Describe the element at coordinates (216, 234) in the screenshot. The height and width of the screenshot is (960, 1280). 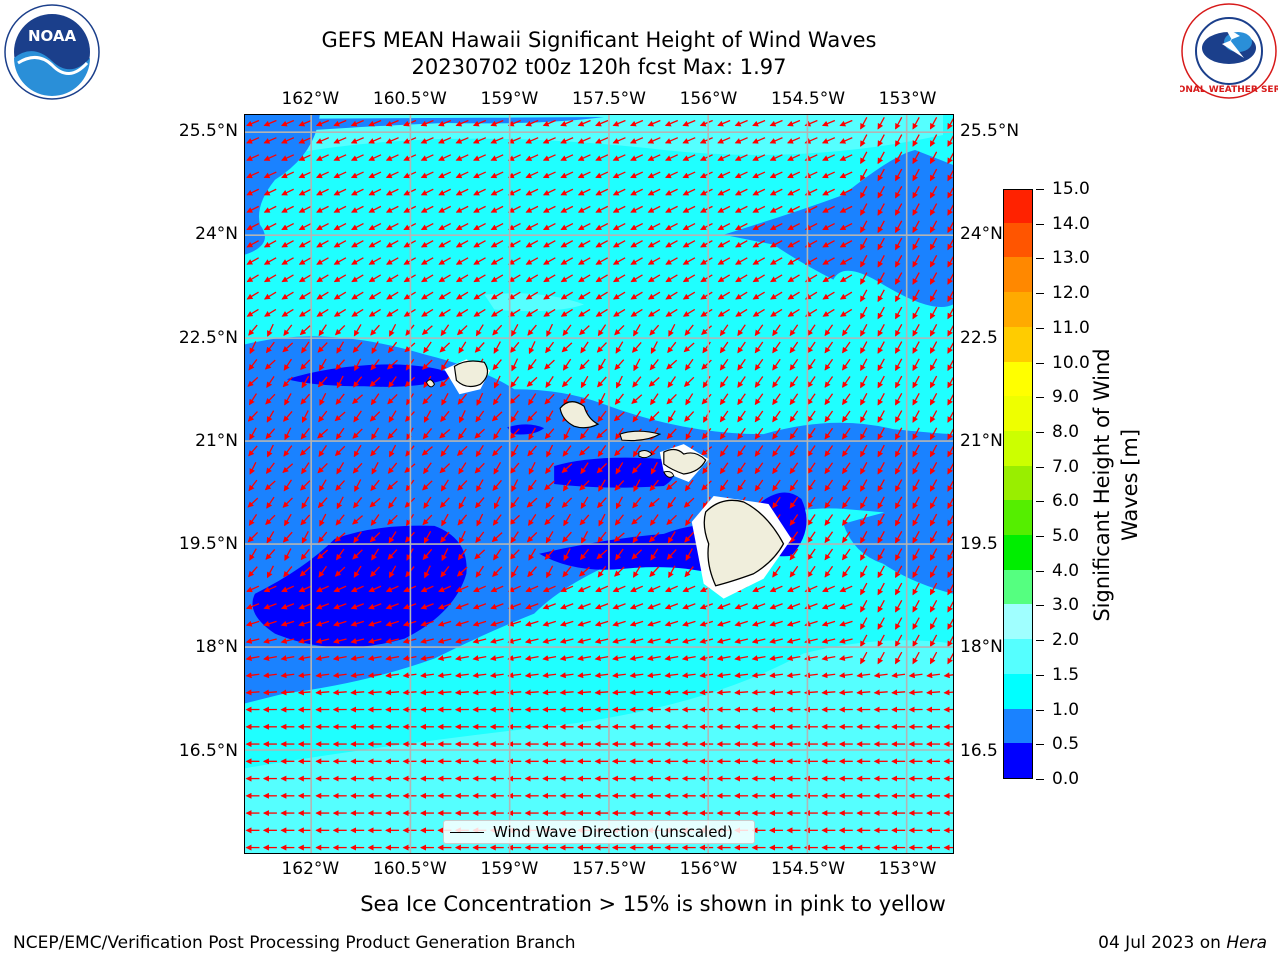
I see `lat-tick-left: 24°N` at that location.